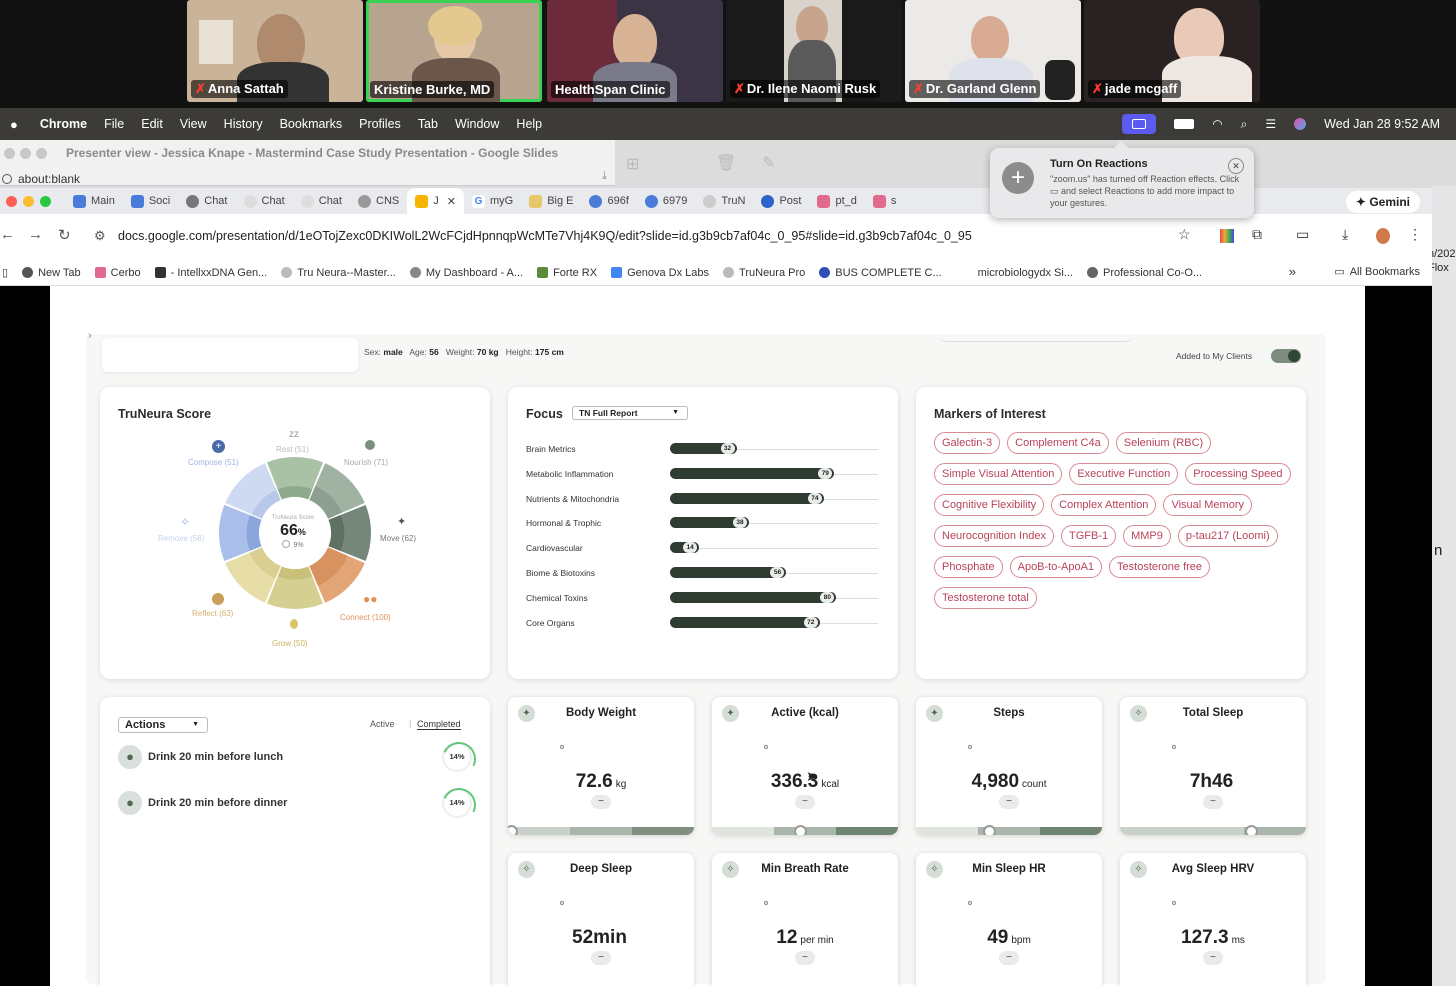  What do you see at coordinates (311, 124) in the screenshot?
I see `menu-bookmarks: Bookmarks` at bounding box center [311, 124].